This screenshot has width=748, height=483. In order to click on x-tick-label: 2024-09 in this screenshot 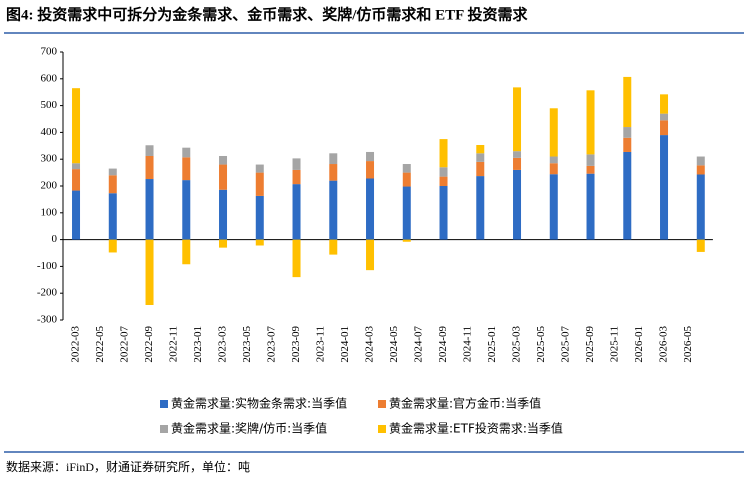, I will do `click(443, 344)`.